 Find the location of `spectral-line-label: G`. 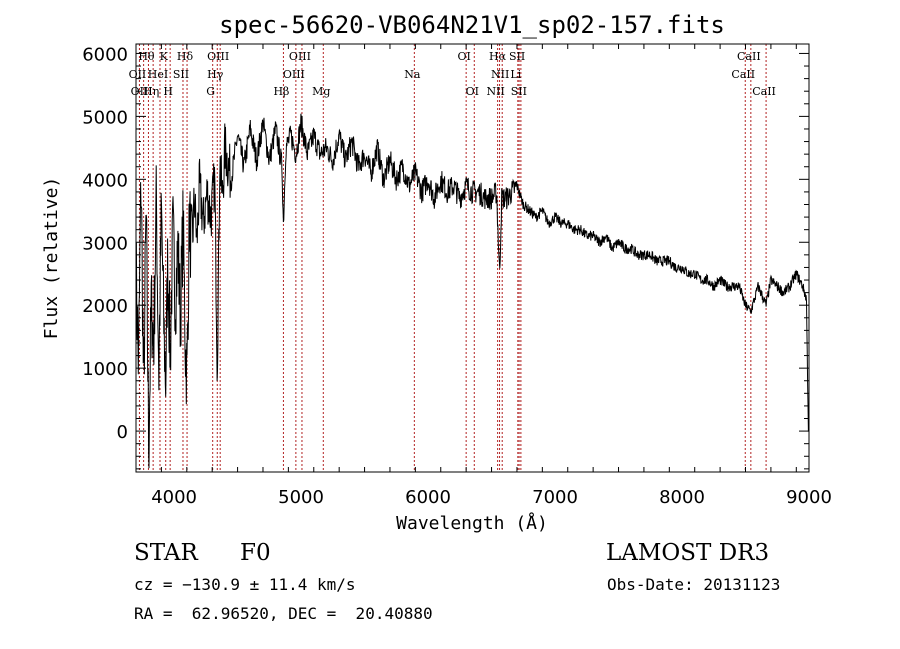

spectral-line-label: G is located at coordinates (210, 91).